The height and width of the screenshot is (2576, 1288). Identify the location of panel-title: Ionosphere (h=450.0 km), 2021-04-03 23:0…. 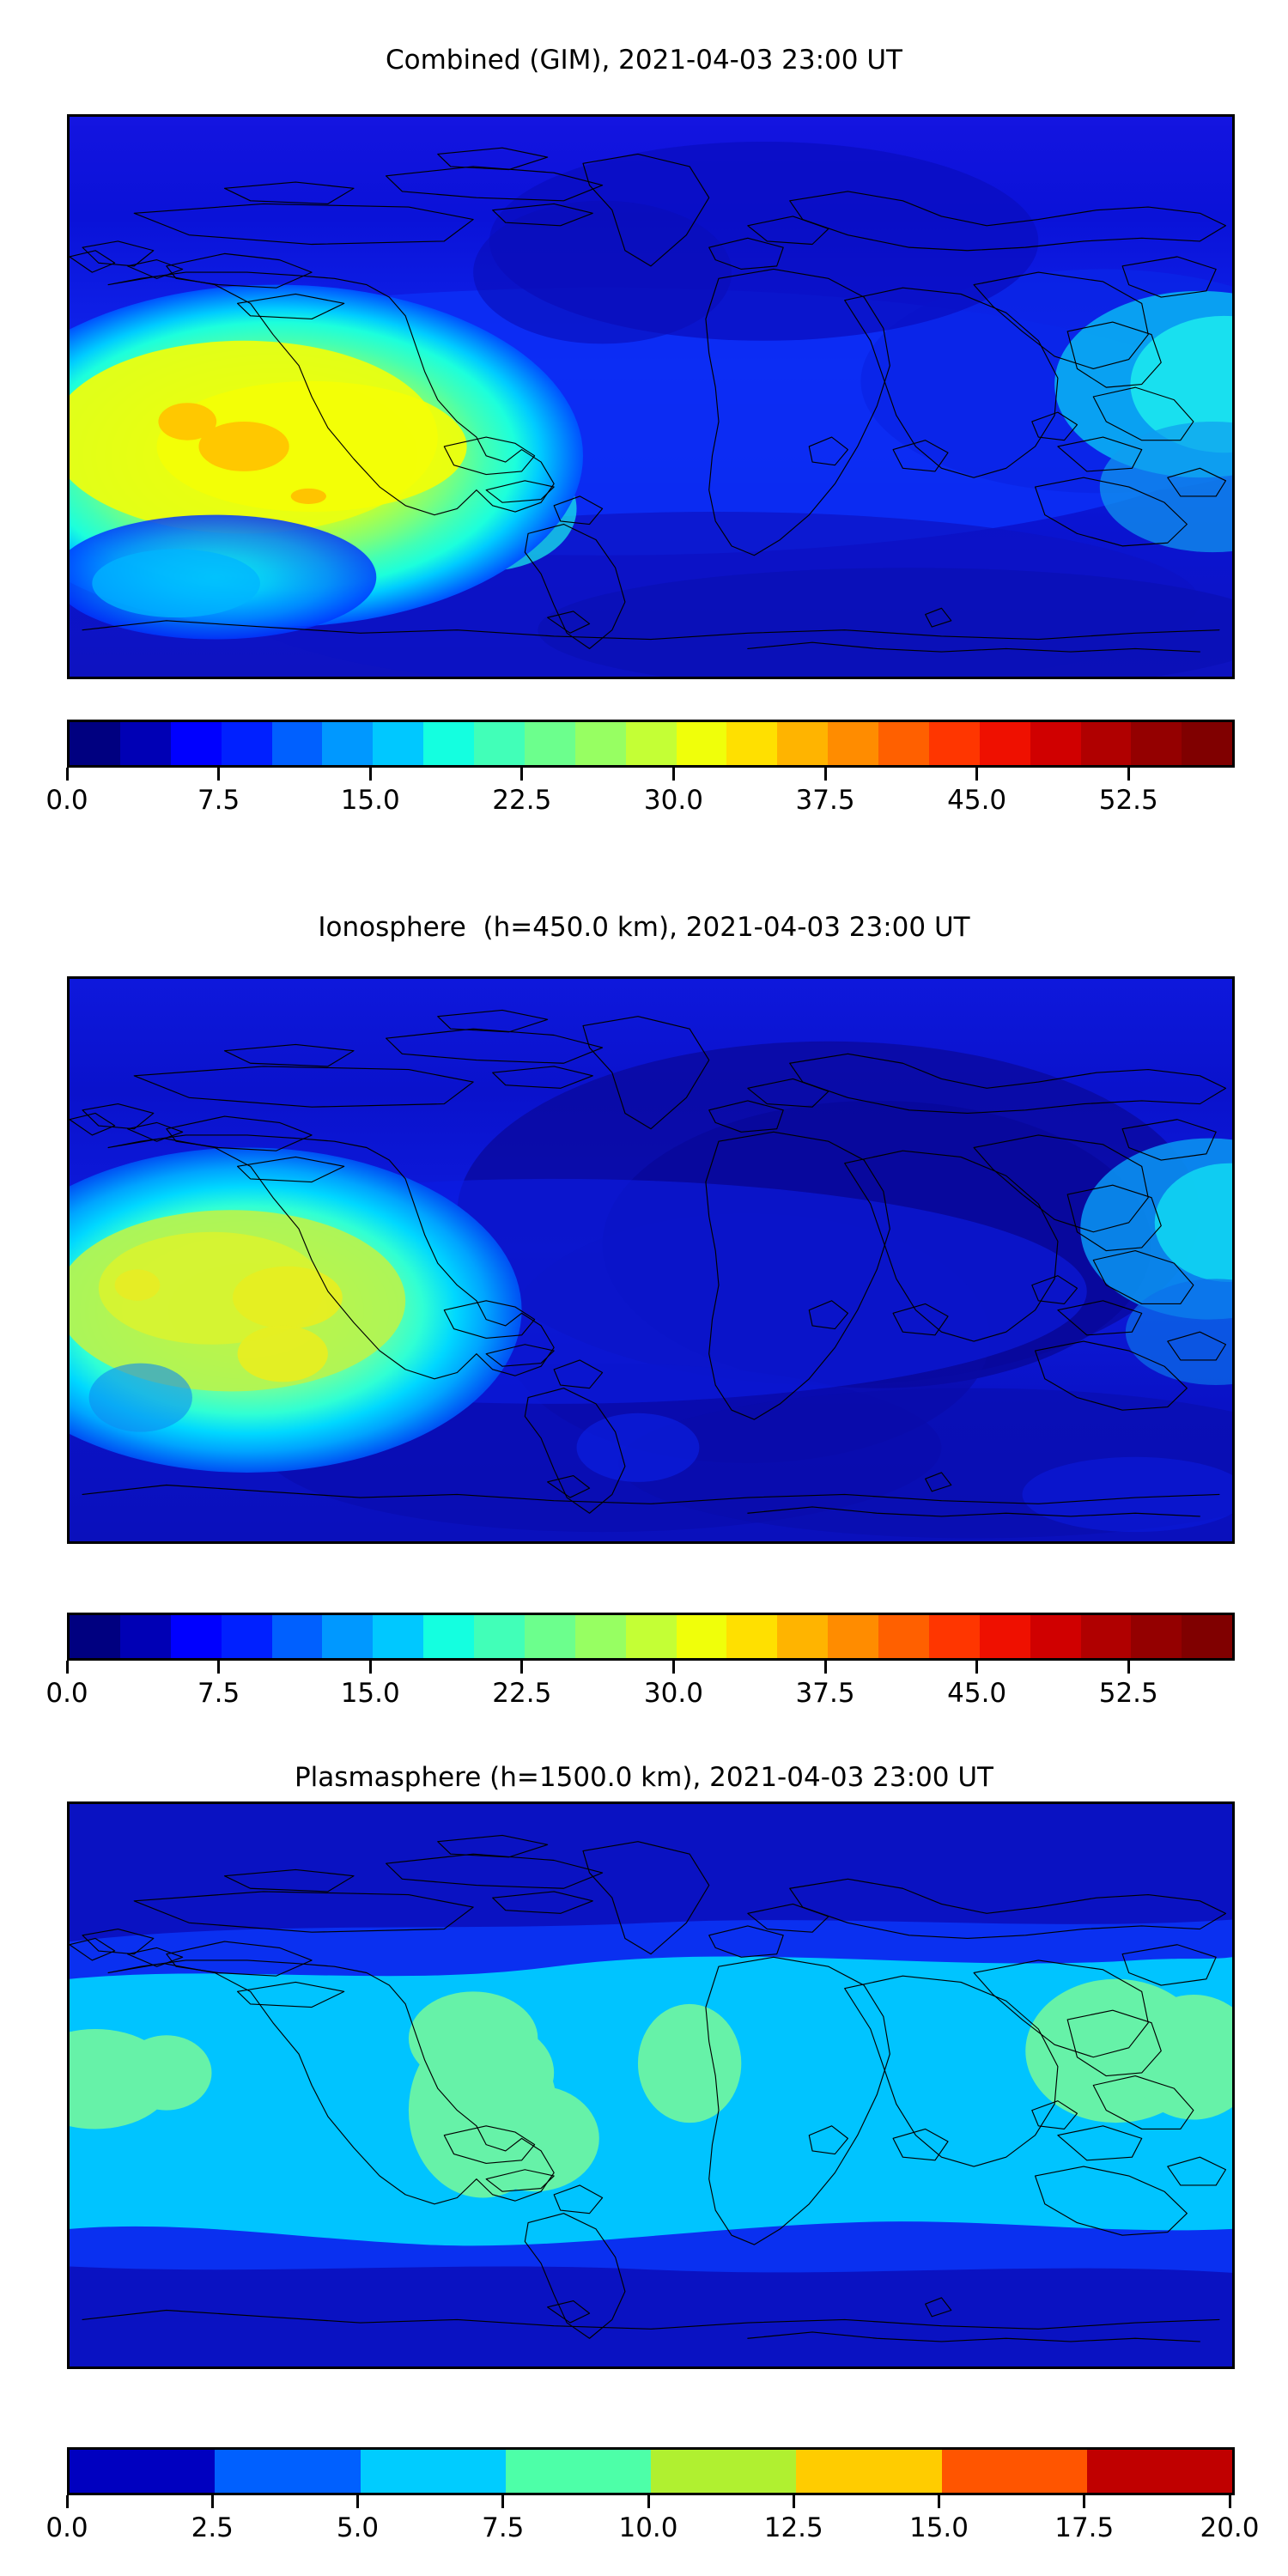
(644, 928).